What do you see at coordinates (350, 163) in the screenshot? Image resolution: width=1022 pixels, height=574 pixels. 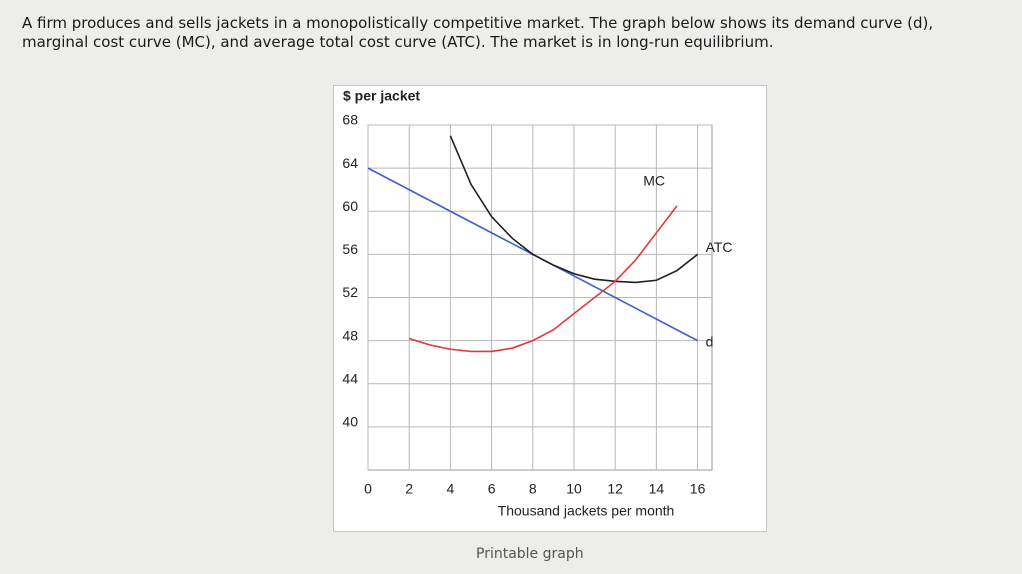 I see `y-tick-label: 64` at bounding box center [350, 163].